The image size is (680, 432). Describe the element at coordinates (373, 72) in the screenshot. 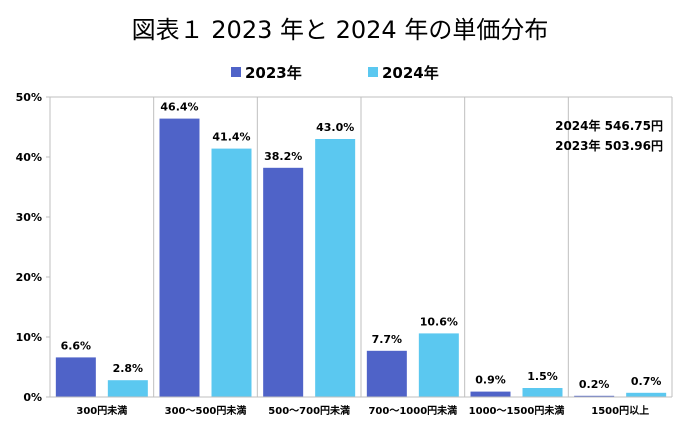

I see `legend-swatch-2024` at that location.